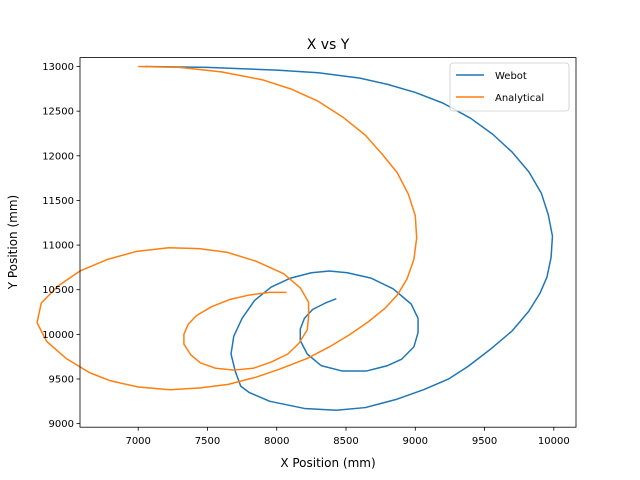 This screenshot has height=480, width=640. I want to click on x-tick-label: 9500, so click(484, 441).